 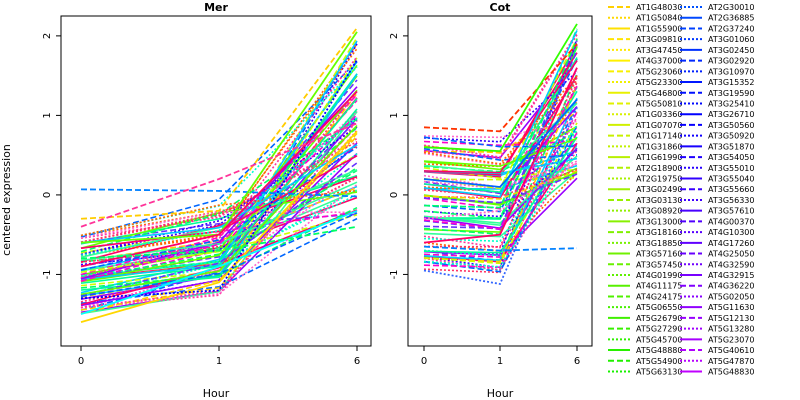 I want to click on legend-label: AT5G46800, so click(x=659, y=93).